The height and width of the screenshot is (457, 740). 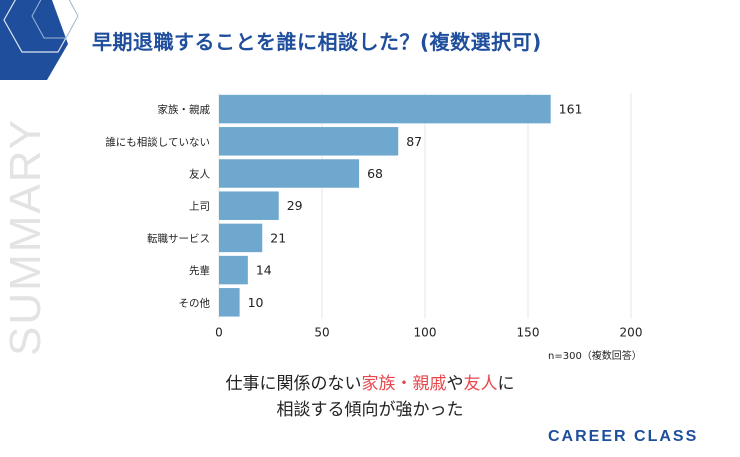 I want to click on x-tick-label: 200, so click(x=631, y=332).